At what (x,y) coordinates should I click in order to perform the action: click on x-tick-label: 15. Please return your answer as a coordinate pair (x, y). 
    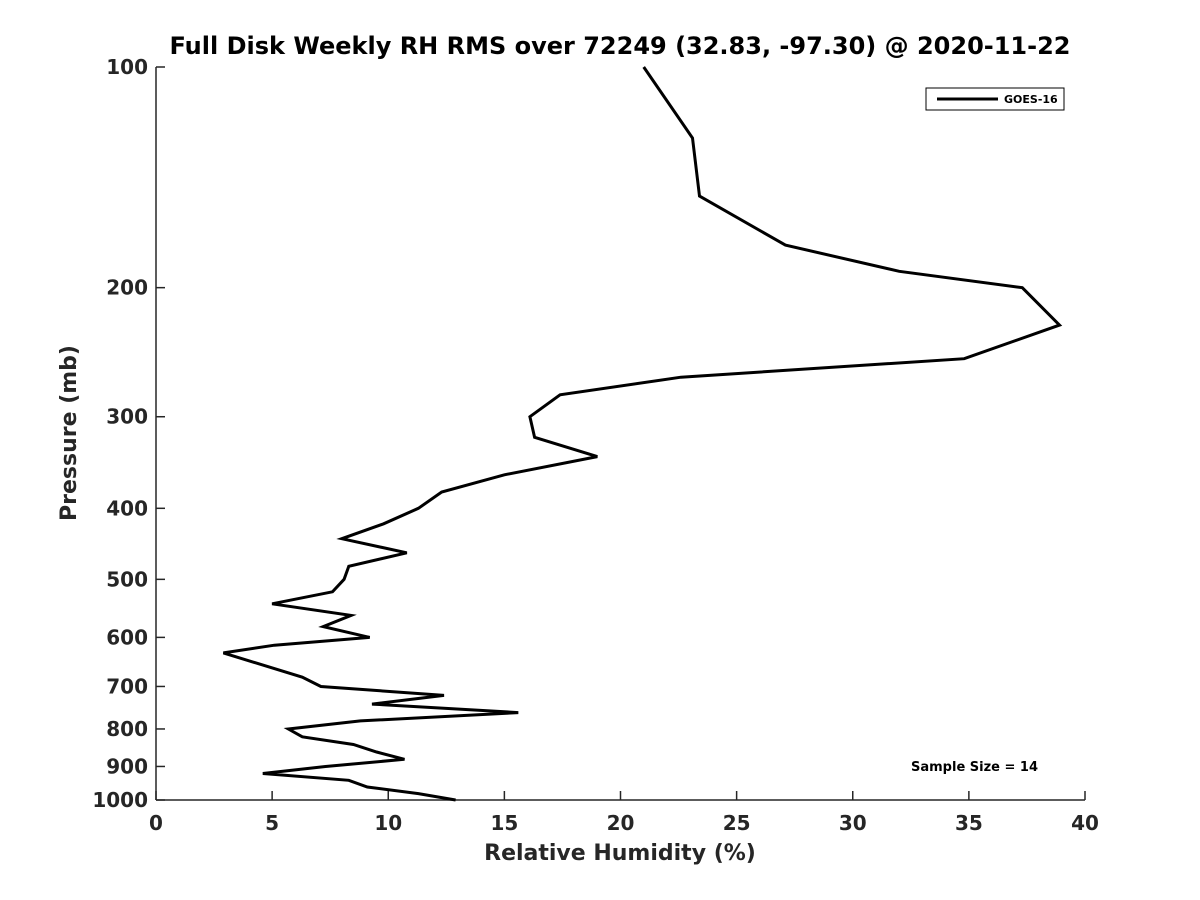
    Looking at the image, I should click on (504, 823).